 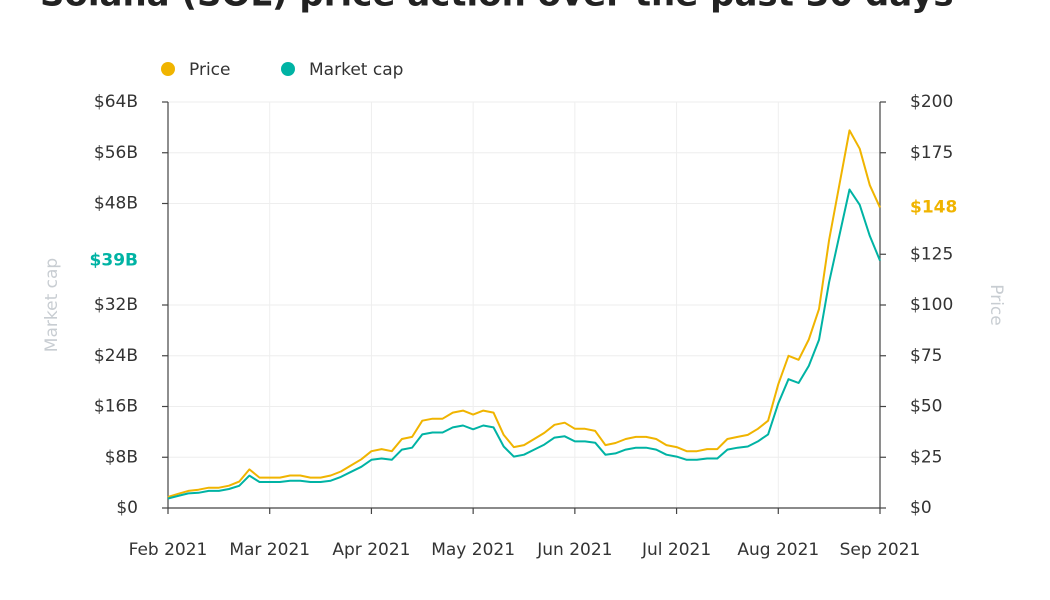 What do you see at coordinates (473, 550) in the screenshot?
I see `x-tick-label: May 2021` at bounding box center [473, 550].